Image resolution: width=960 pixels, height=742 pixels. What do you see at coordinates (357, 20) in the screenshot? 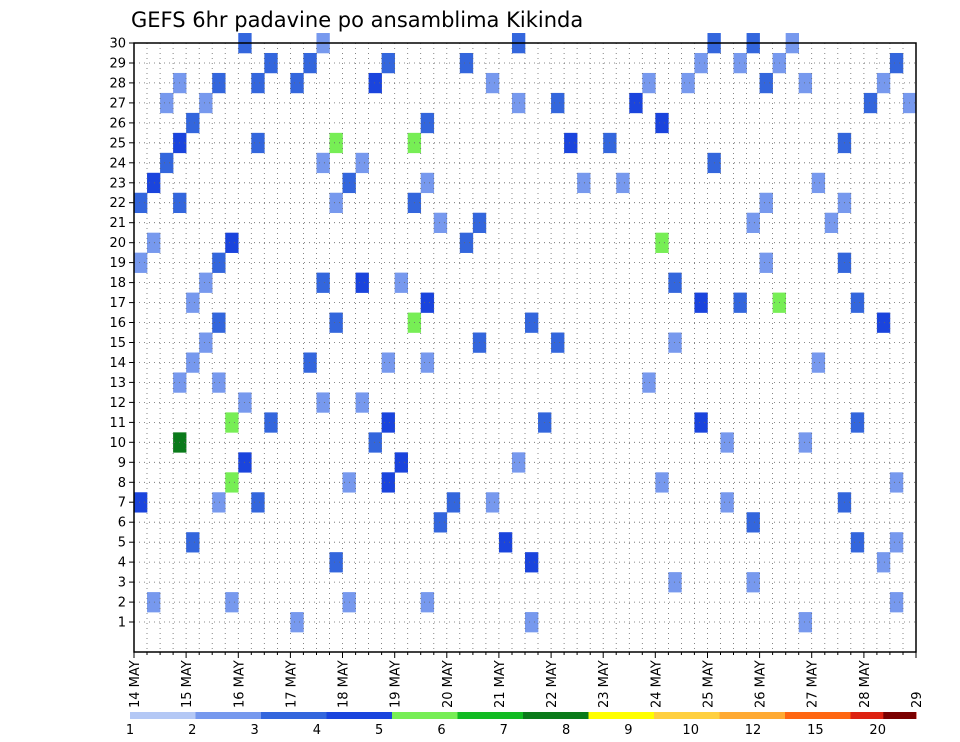
I see `chart-title: GEFS 6hr padavine po ansamblima Kikinda` at bounding box center [357, 20].